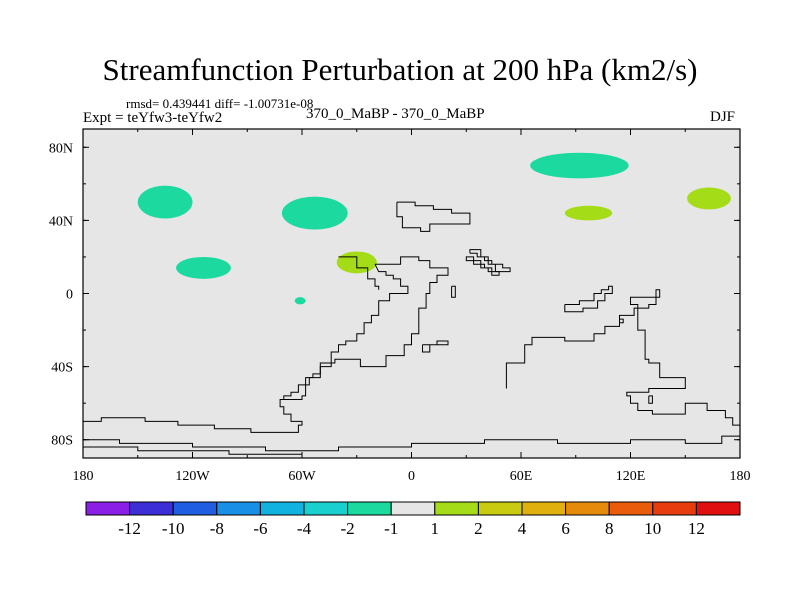 This screenshot has width=800, height=600. What do you see at coordinates (173, 528) in the screenshot?
I see `colorbar-label: -10` at bounding box center [173, 528].